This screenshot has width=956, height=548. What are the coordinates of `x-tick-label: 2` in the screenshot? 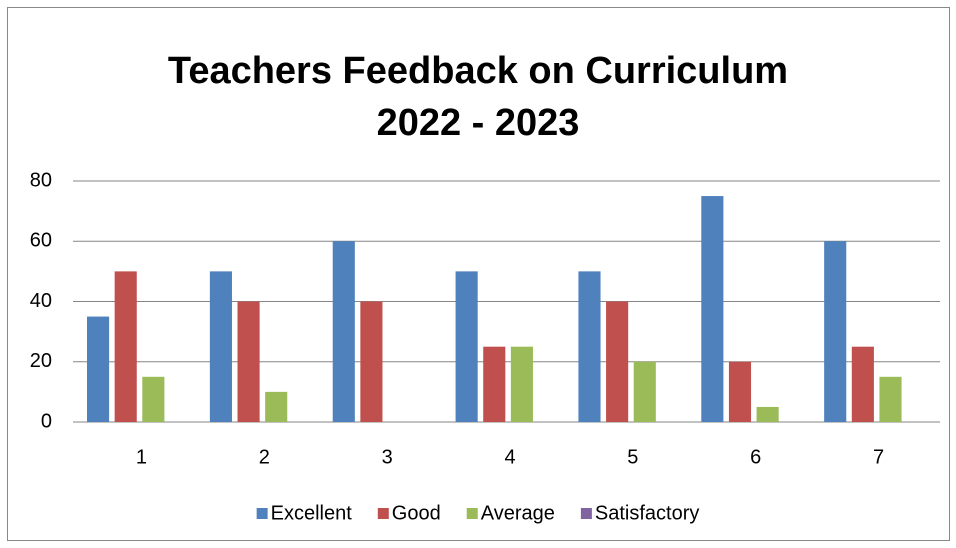 It's located at (264, 457).